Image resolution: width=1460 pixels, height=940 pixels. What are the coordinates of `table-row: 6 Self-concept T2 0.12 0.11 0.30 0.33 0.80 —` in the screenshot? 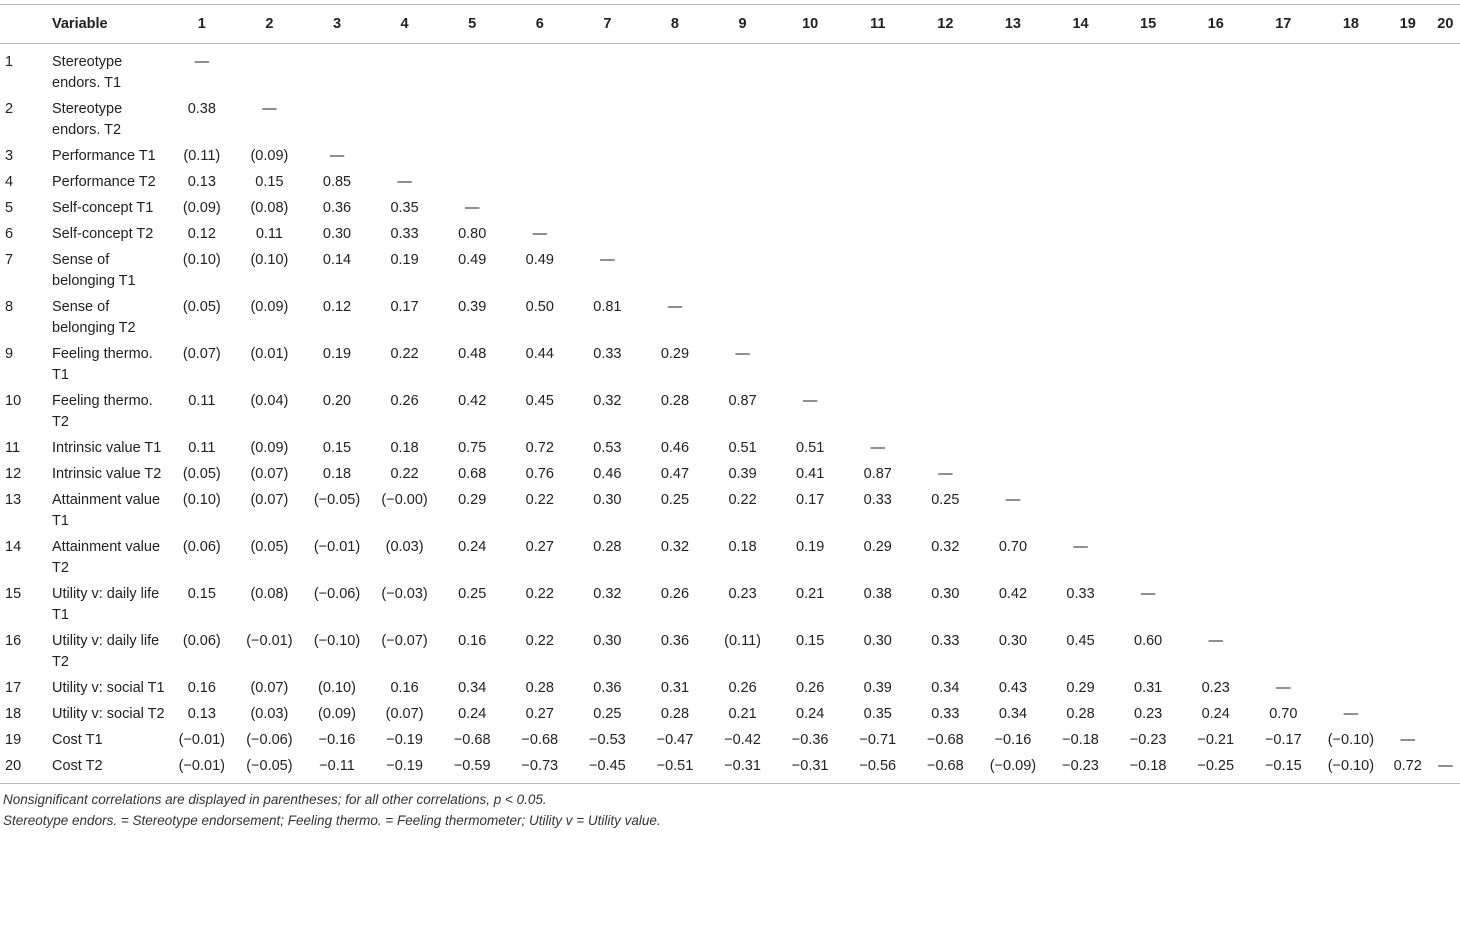 It's located at (730, 235).